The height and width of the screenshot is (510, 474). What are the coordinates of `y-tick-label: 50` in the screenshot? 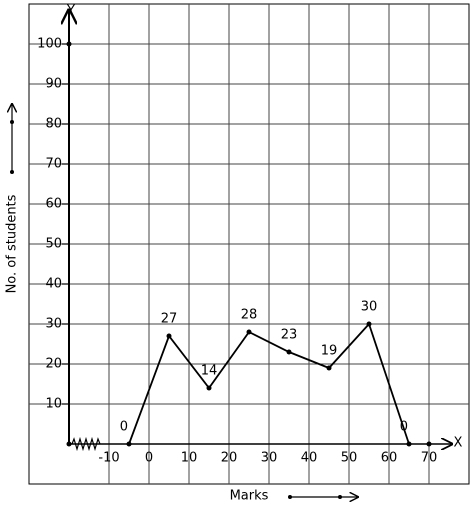 It's located at (53, 244).